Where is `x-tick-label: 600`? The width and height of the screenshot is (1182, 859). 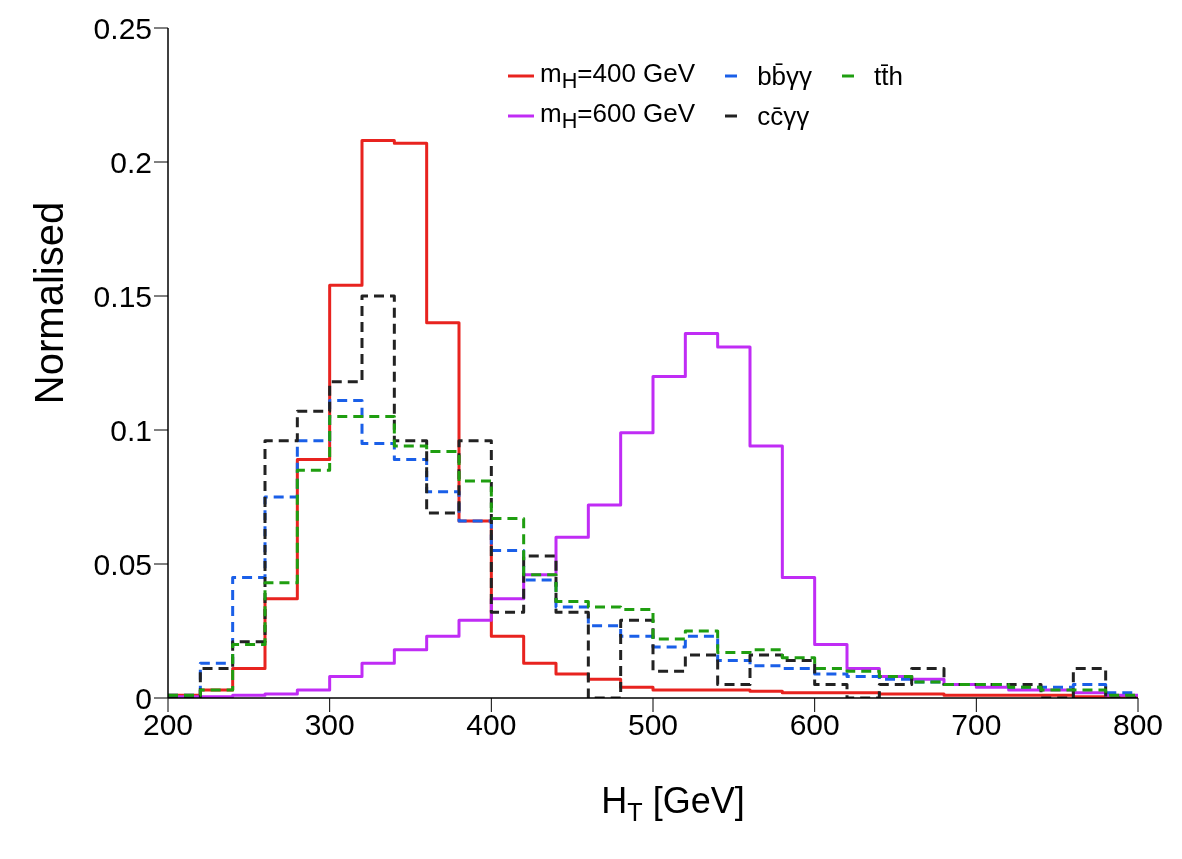 x-tick-label: 600 is located at coordinates (814, 725).